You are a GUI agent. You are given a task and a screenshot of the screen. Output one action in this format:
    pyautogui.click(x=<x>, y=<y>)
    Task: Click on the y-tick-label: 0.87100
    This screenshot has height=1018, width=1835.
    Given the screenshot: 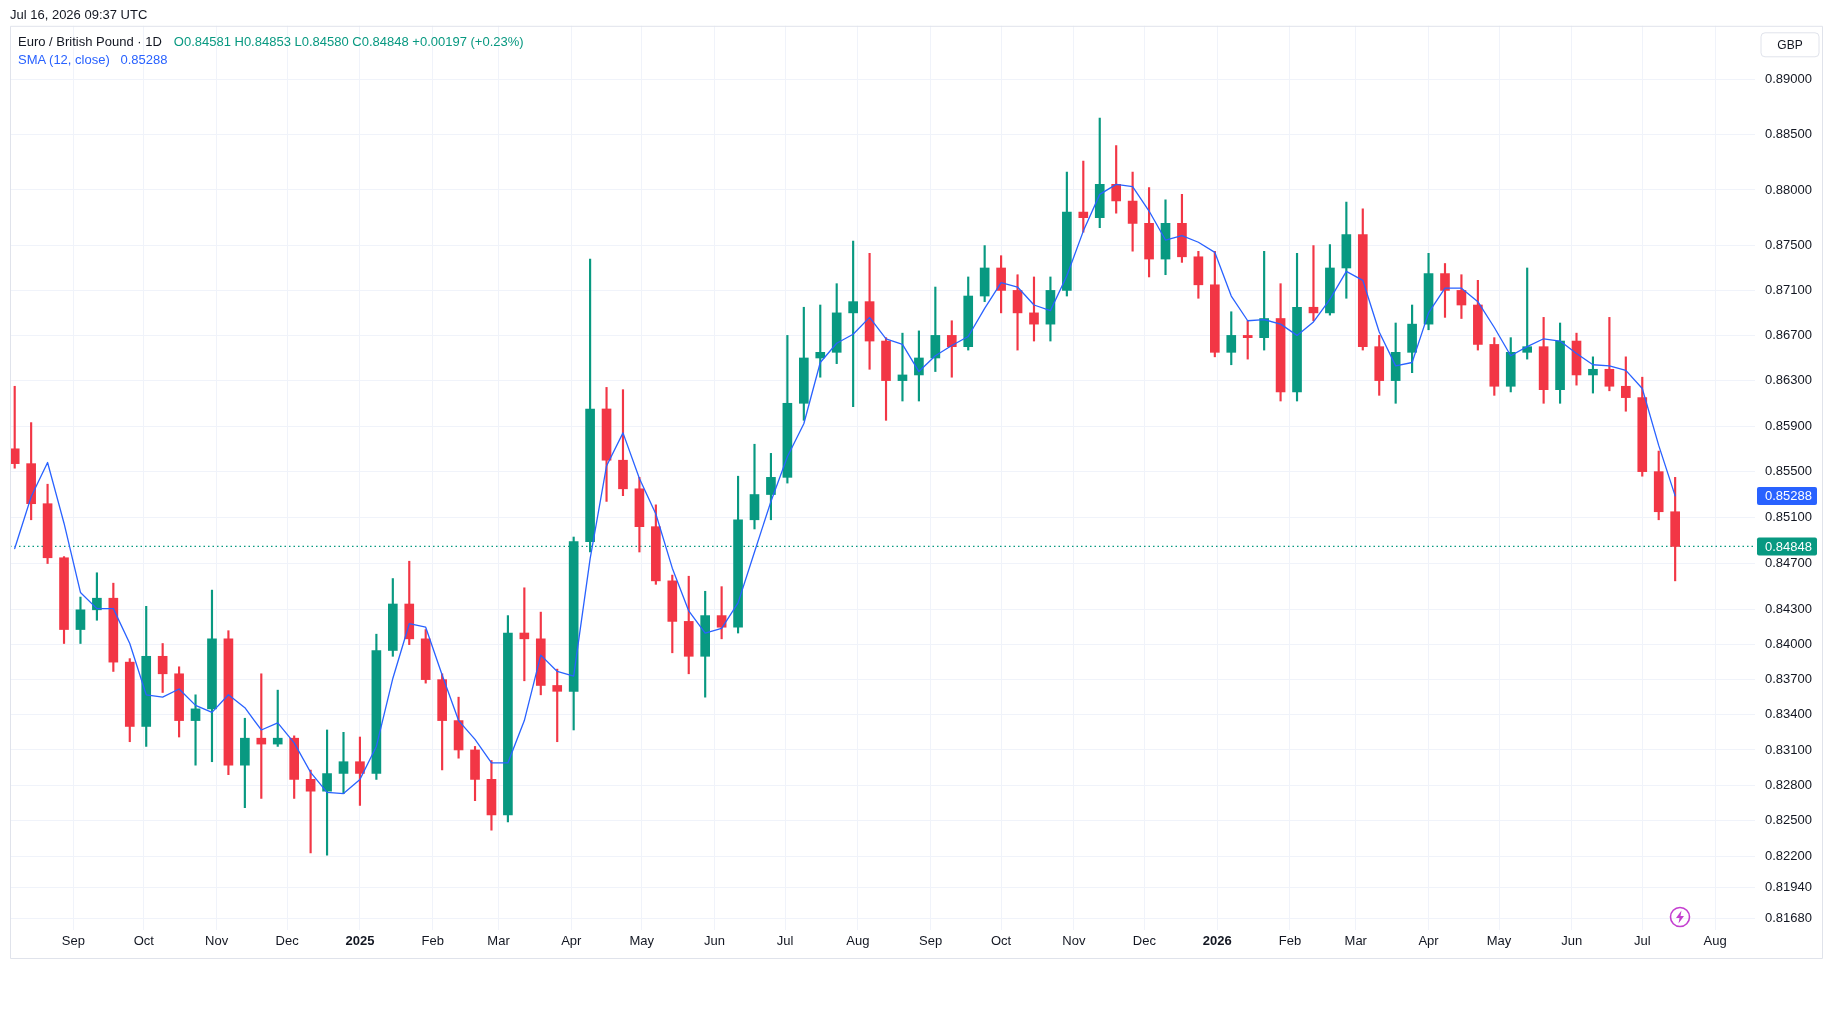 What is the action you would take?
    pyautogui.click(x=1788, y=289)
    